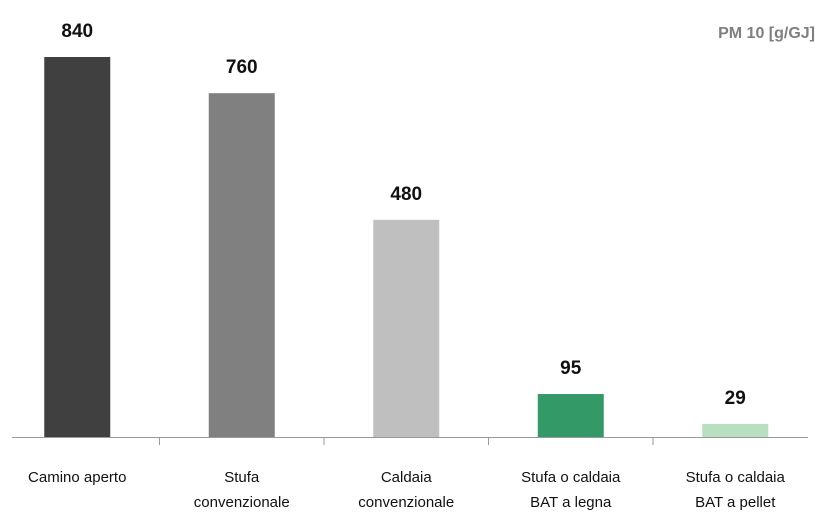 The image size is (820, 515). I want to click on value-label: 29, so click(735, 398).